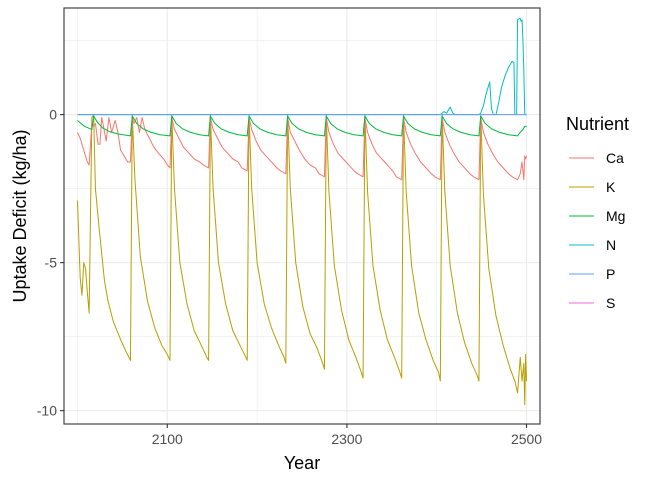 This screenshot has width=650, height=485. I want to click on legend-label-p: P, so click(610, 274).